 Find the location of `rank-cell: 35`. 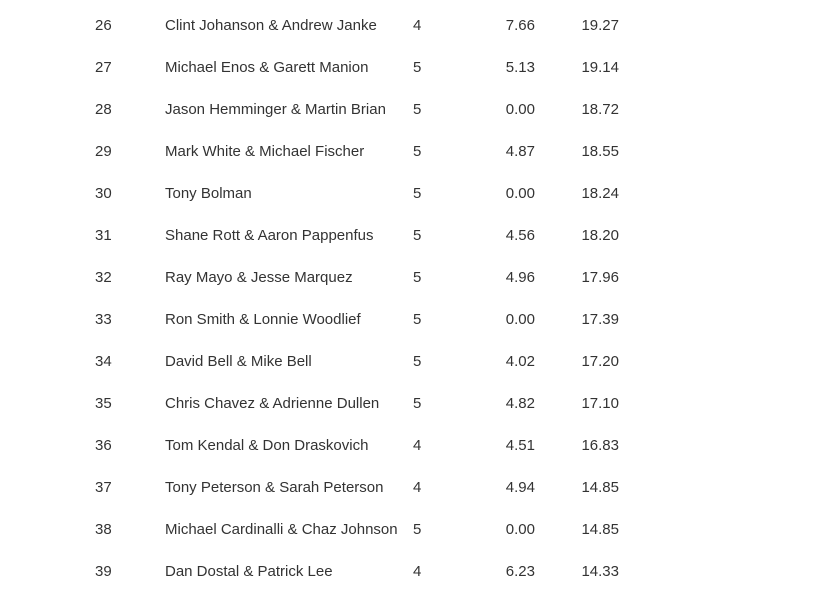

rank-cell: 35 is located at coordinates (103, 403).